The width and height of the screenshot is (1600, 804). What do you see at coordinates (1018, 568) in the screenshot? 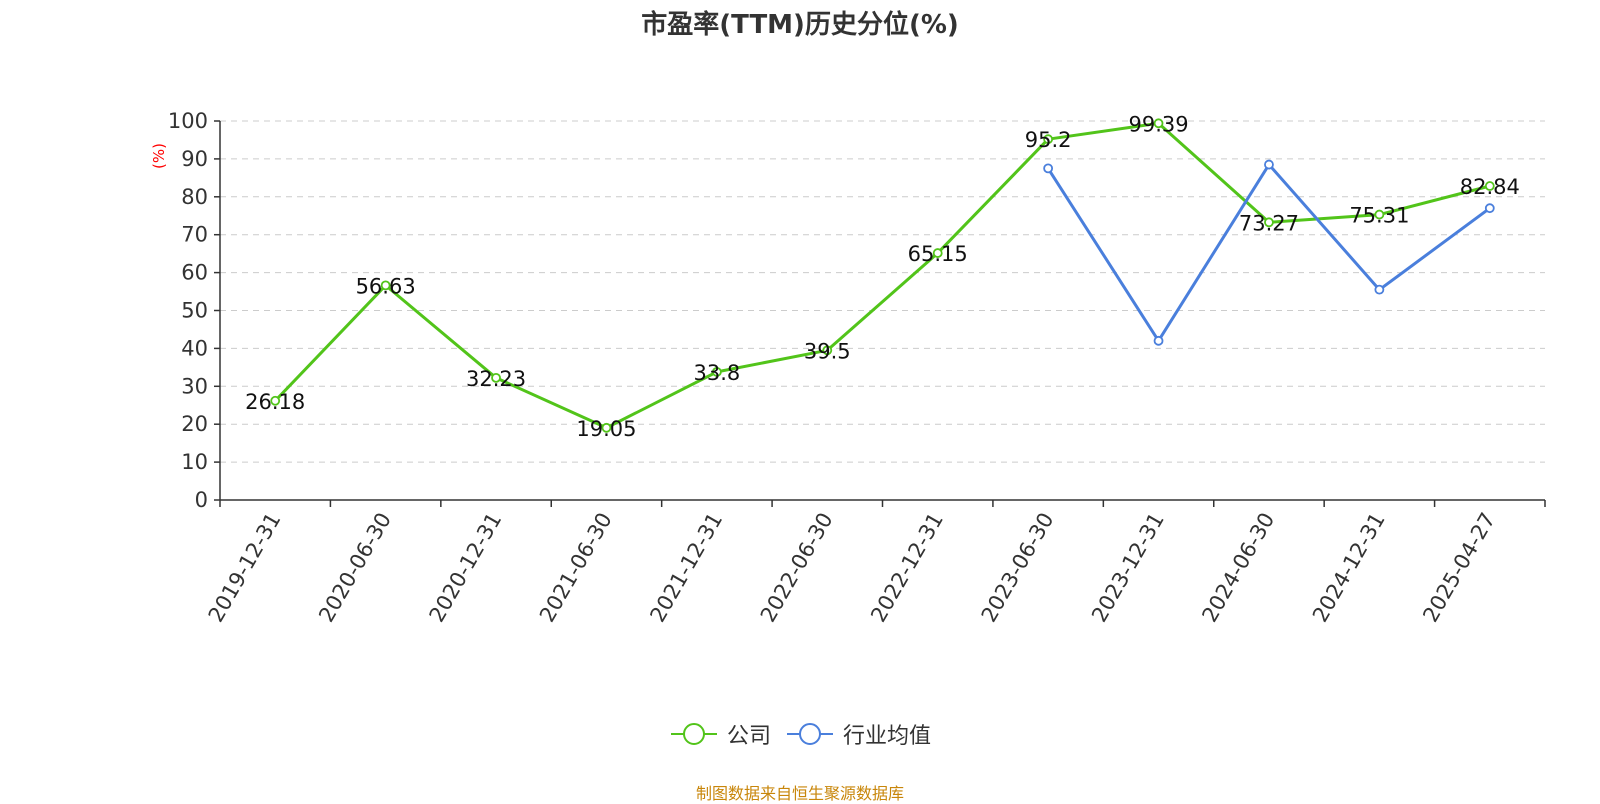
I see `x-tick-label: 2023-06-30` at bounding box center [1018, 568].